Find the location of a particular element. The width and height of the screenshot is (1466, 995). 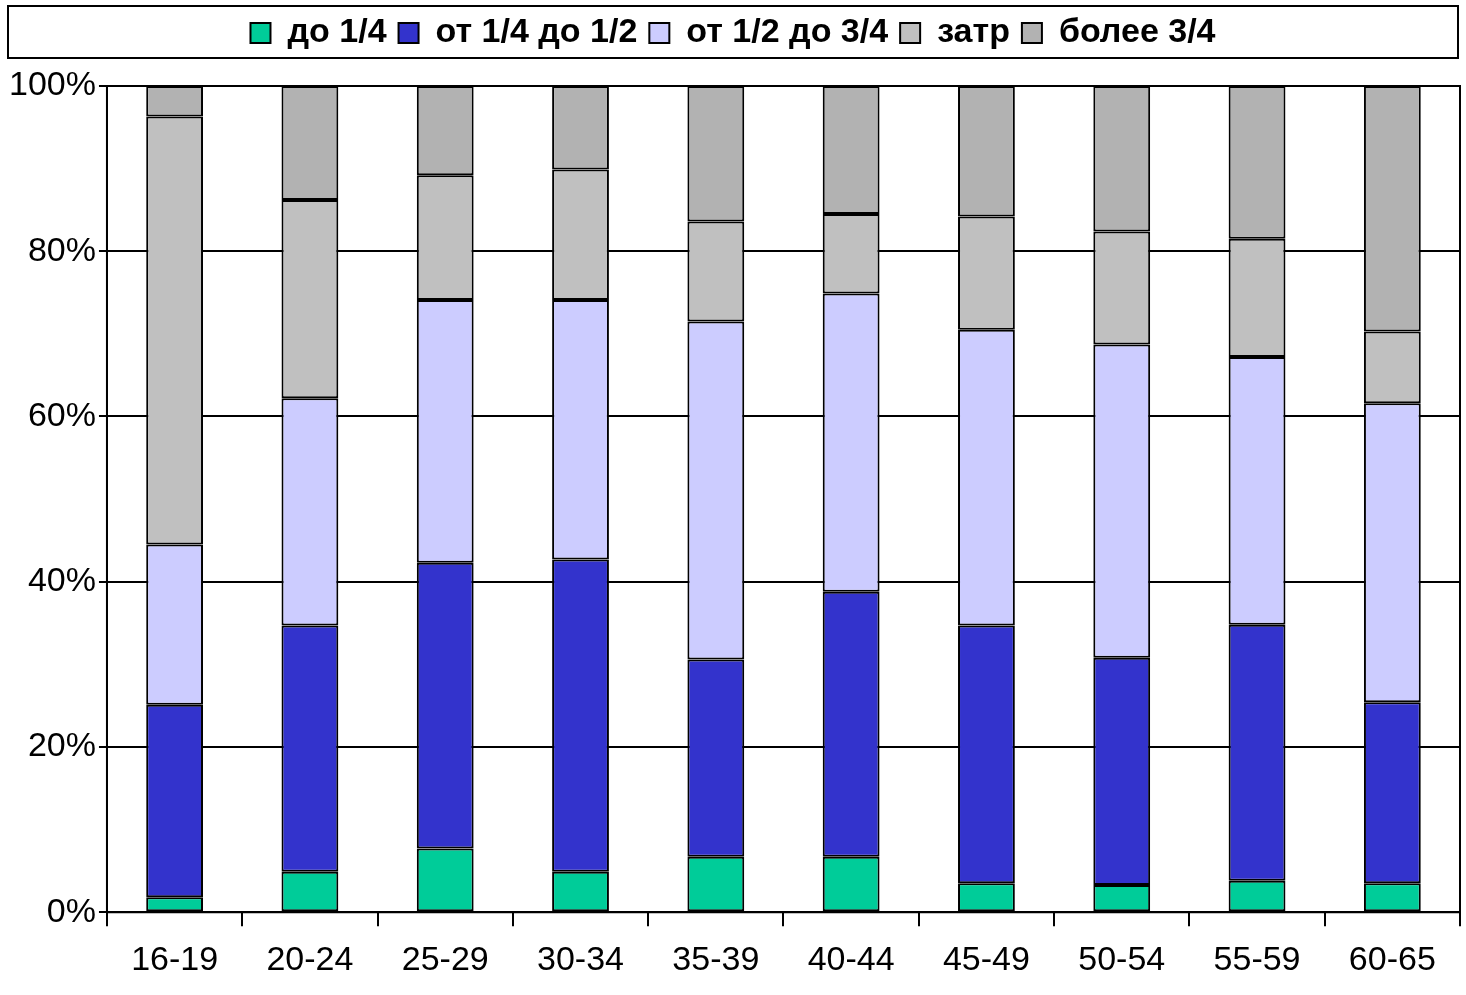

legend-label: более 3/4 is located at coordinates (1137, 30).